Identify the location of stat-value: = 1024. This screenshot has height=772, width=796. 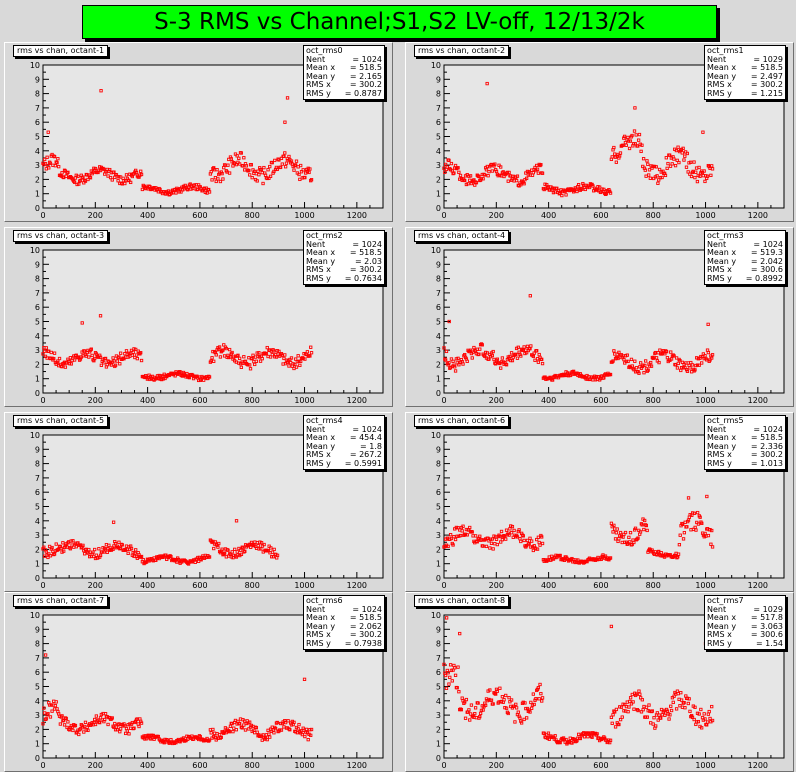
(768, 429).